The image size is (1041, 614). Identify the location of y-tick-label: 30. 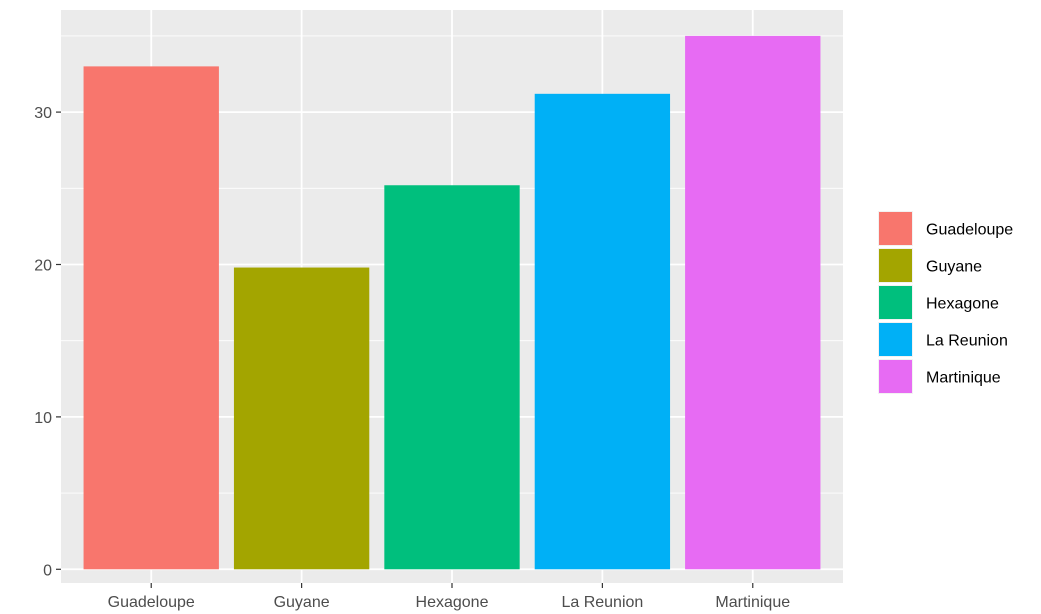
(43, 113).